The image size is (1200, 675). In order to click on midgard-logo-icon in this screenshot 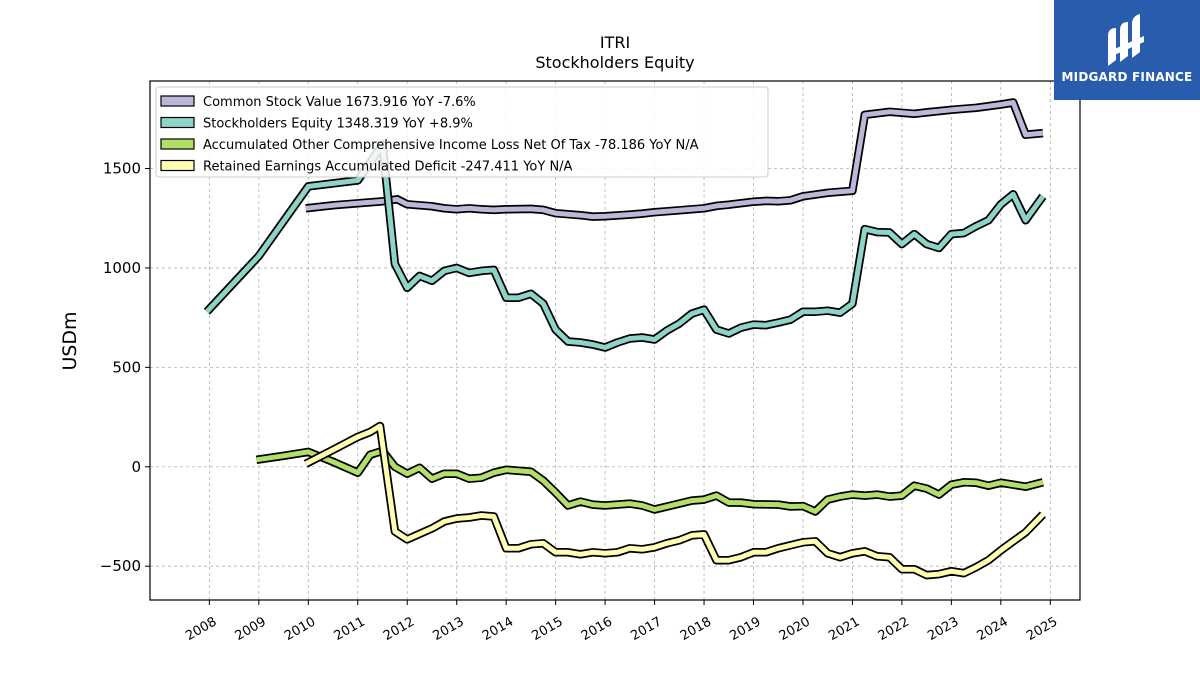, I will do `click(1126, 40)`.